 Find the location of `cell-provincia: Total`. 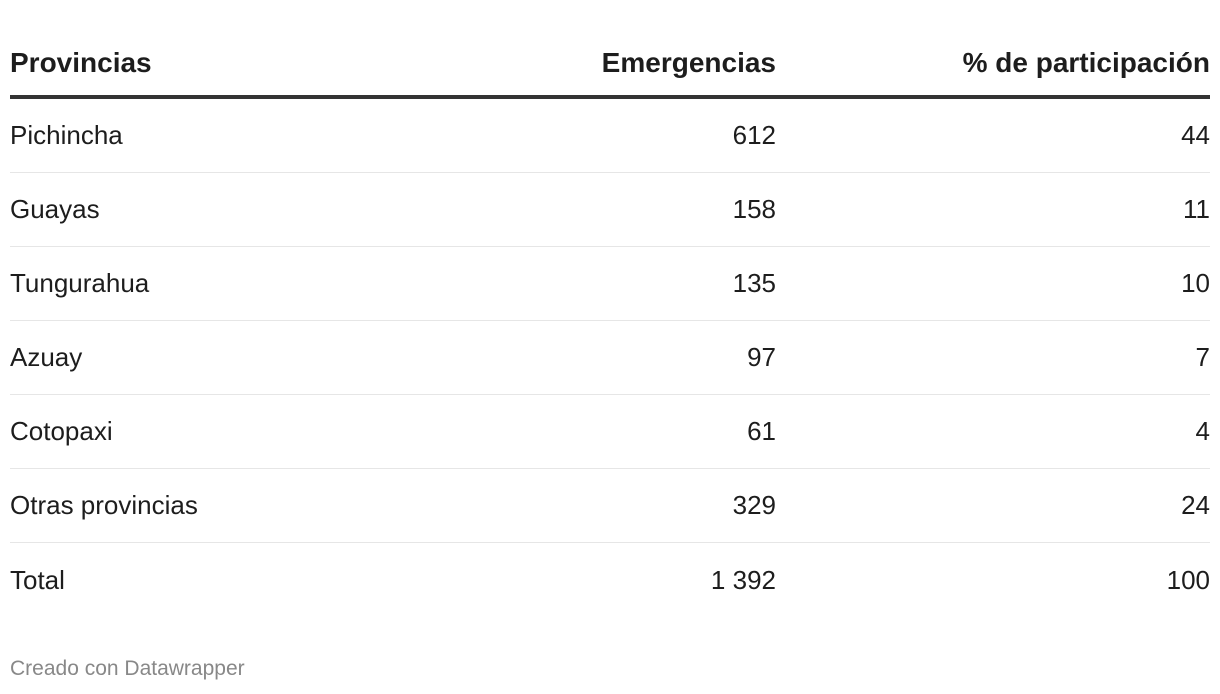

cell-provincia: Total is located at coordinates (37, 579).